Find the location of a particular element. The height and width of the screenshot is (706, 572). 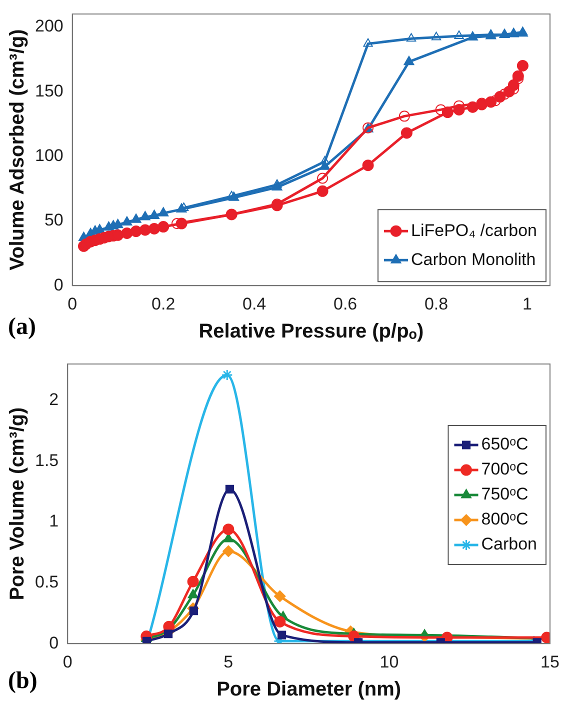

text: (b) is located at coordinates (23, 681).